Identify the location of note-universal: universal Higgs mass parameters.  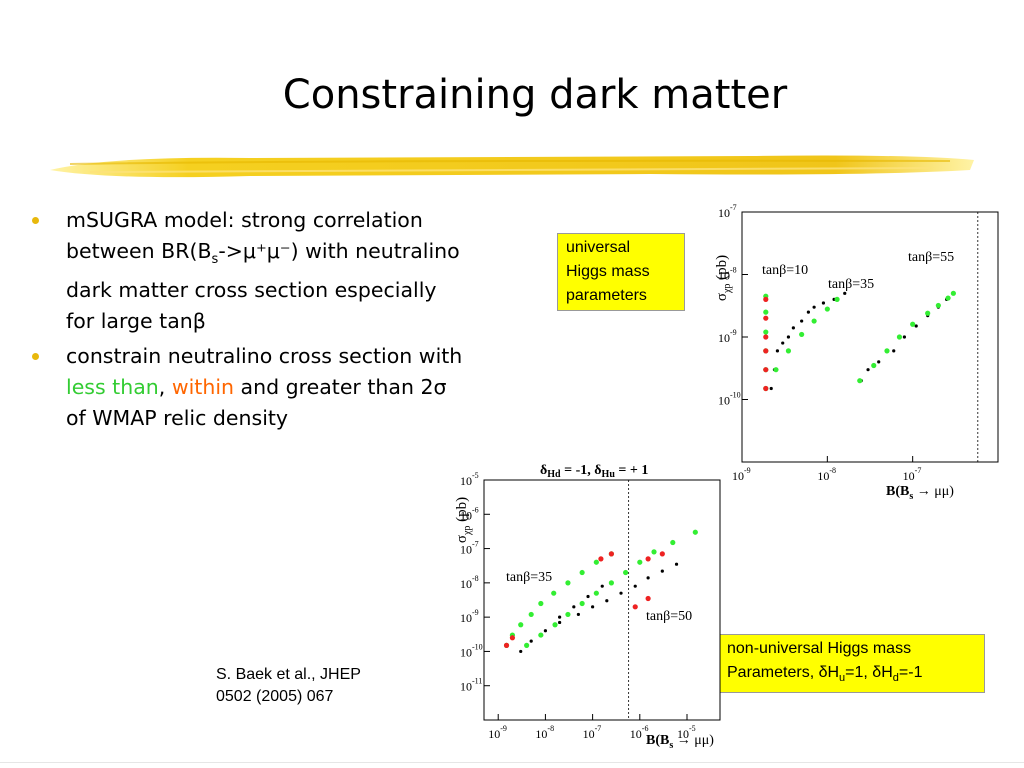
(621, 272).